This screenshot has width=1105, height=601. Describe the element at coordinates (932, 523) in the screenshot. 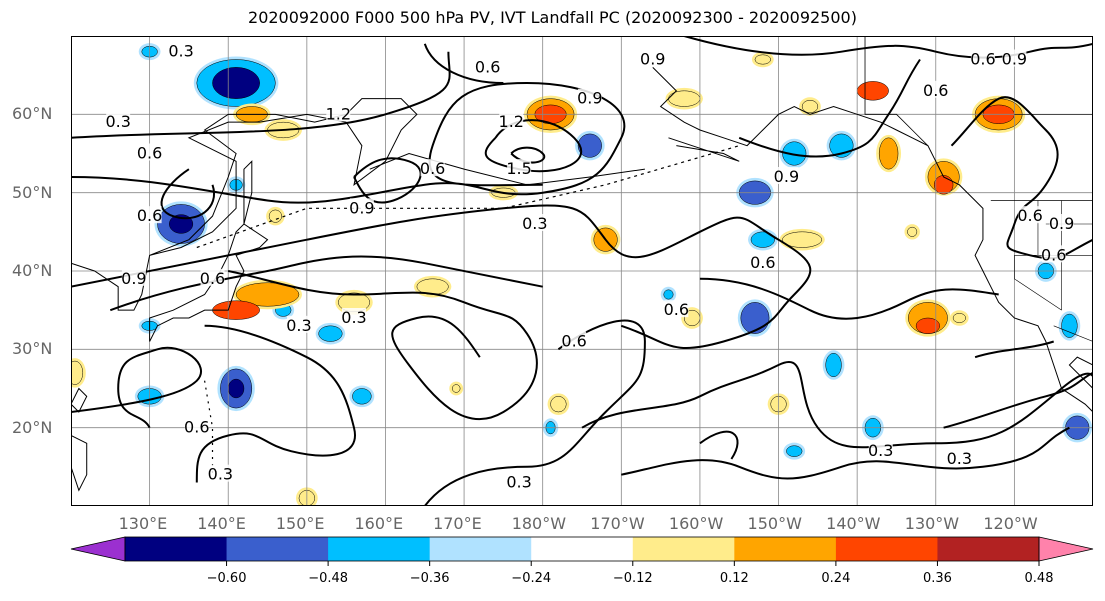

I see `longitude-label: 130°W` at that location.